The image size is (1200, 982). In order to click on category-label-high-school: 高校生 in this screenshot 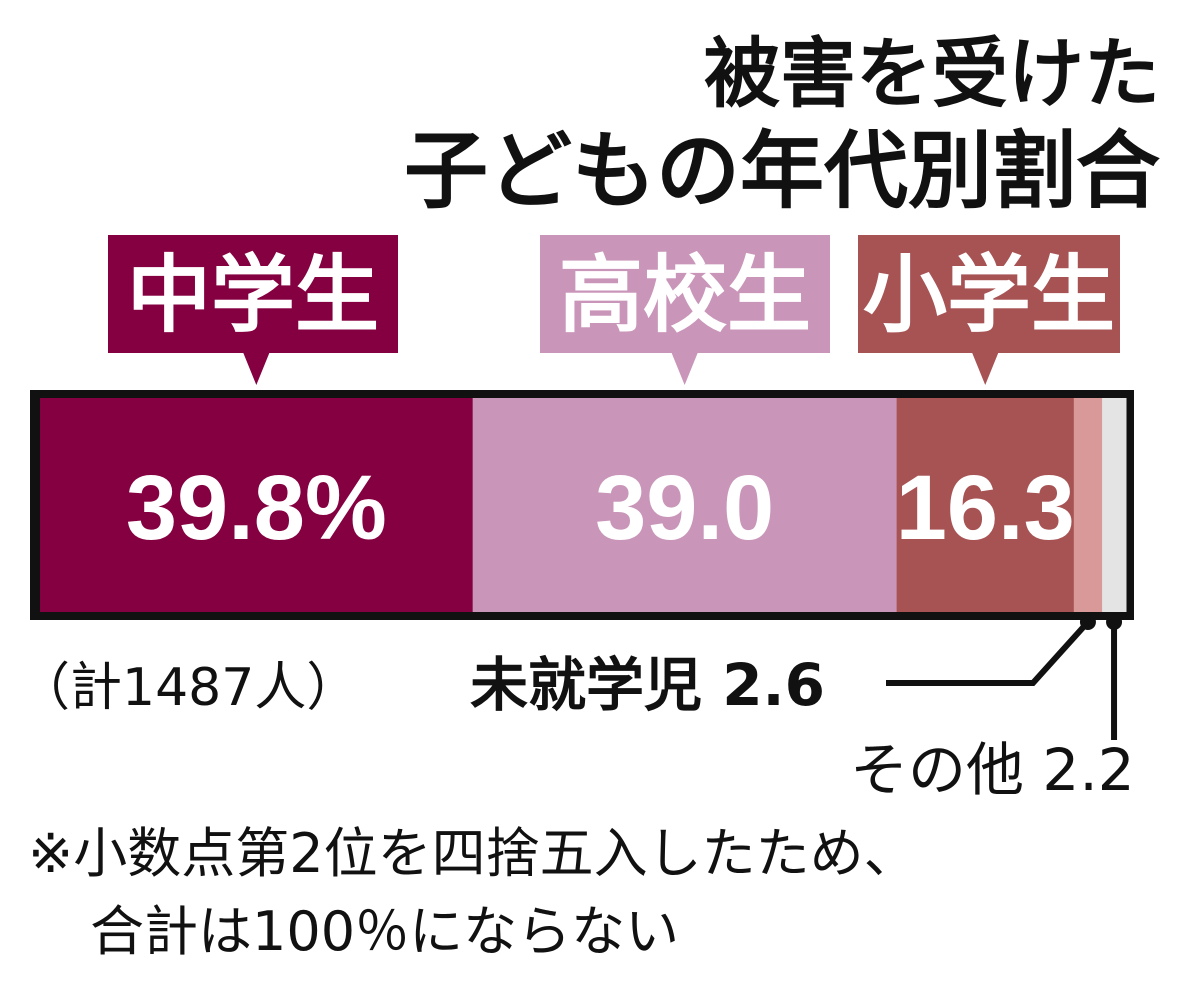, I will do `click(685, 295)`.